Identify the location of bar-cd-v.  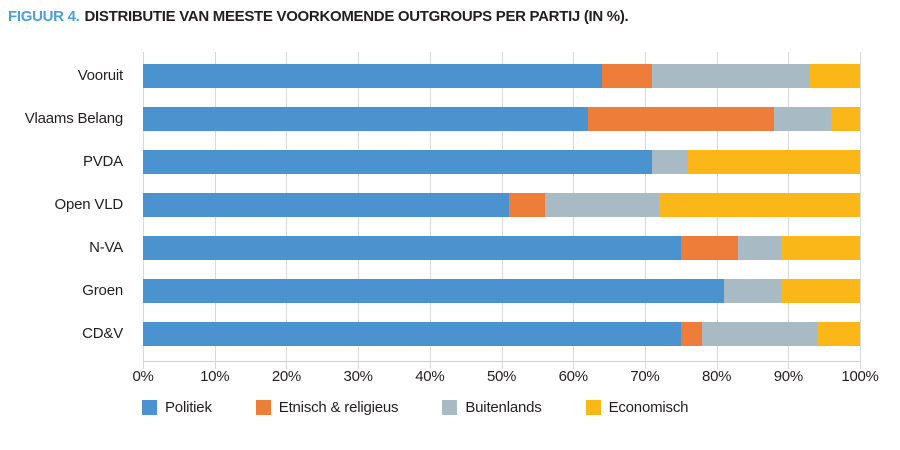
(501, 334).